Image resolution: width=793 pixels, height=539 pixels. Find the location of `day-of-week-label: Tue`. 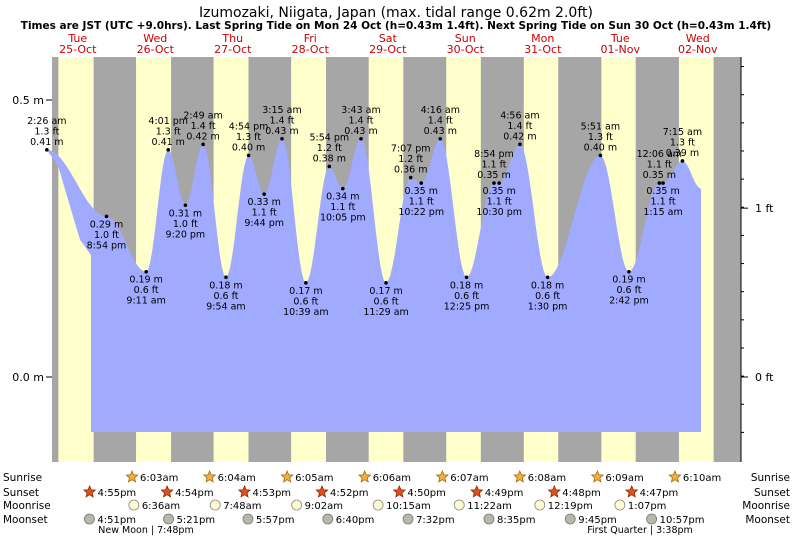

day-of-week-label: Tue is located at coordinates (620, 38).